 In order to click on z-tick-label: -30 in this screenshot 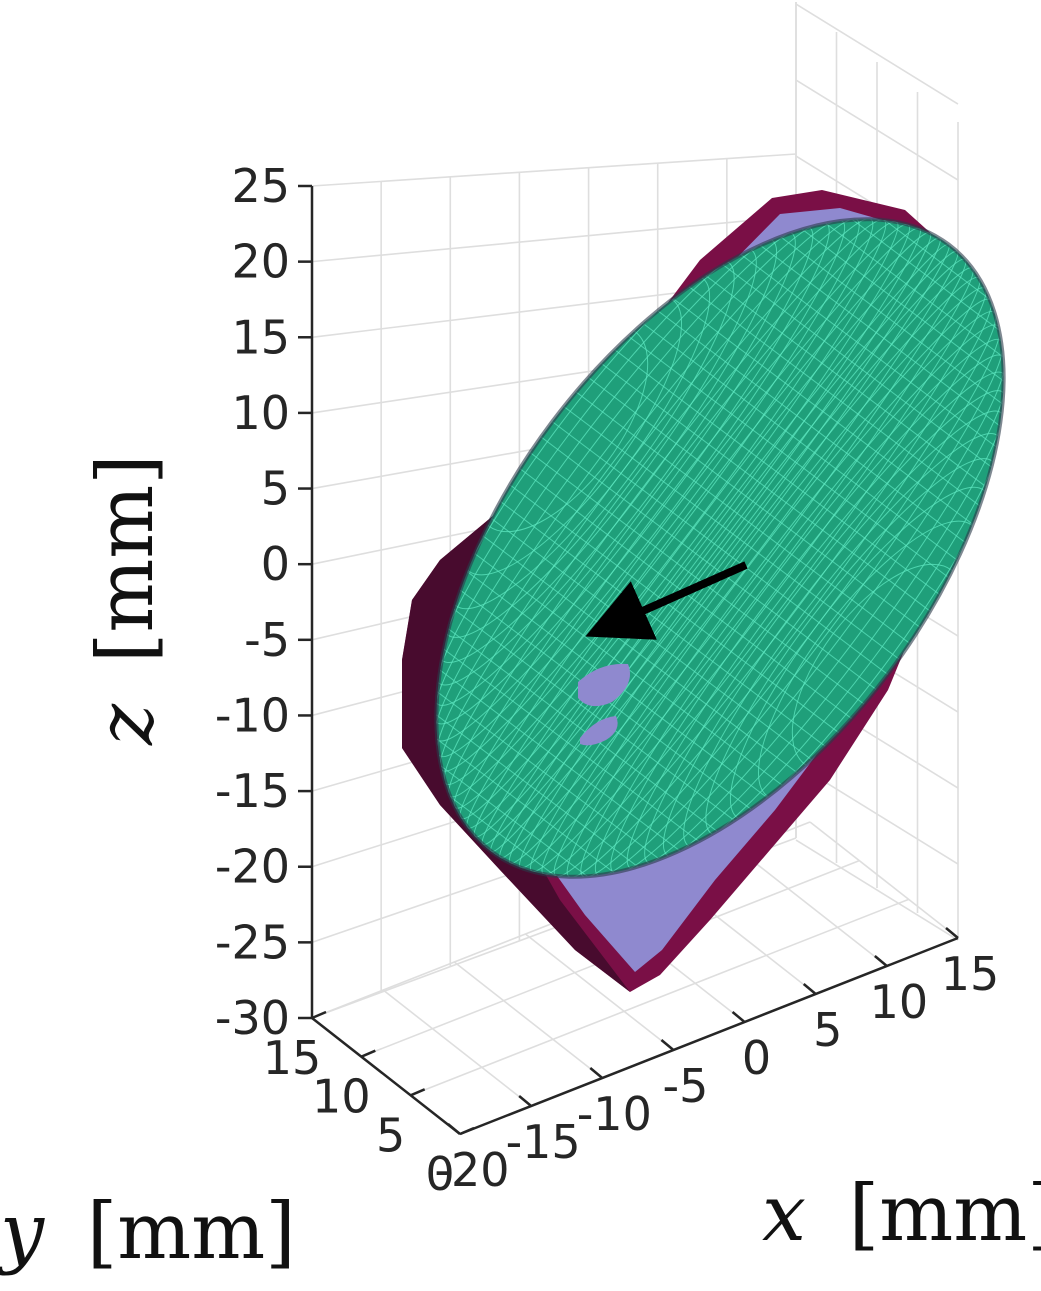, I will do `click(252, 1018)`.